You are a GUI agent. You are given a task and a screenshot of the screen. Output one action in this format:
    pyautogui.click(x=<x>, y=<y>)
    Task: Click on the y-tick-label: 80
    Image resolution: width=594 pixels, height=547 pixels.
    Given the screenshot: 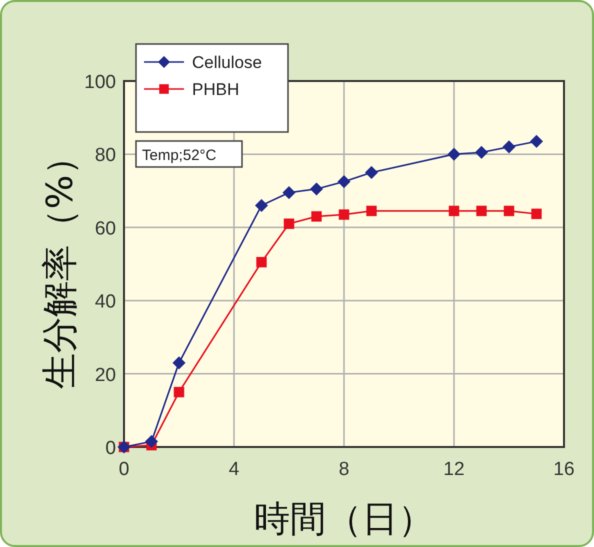 What is the action you would take?
    pyautogui.click(x=105, y=155)
    